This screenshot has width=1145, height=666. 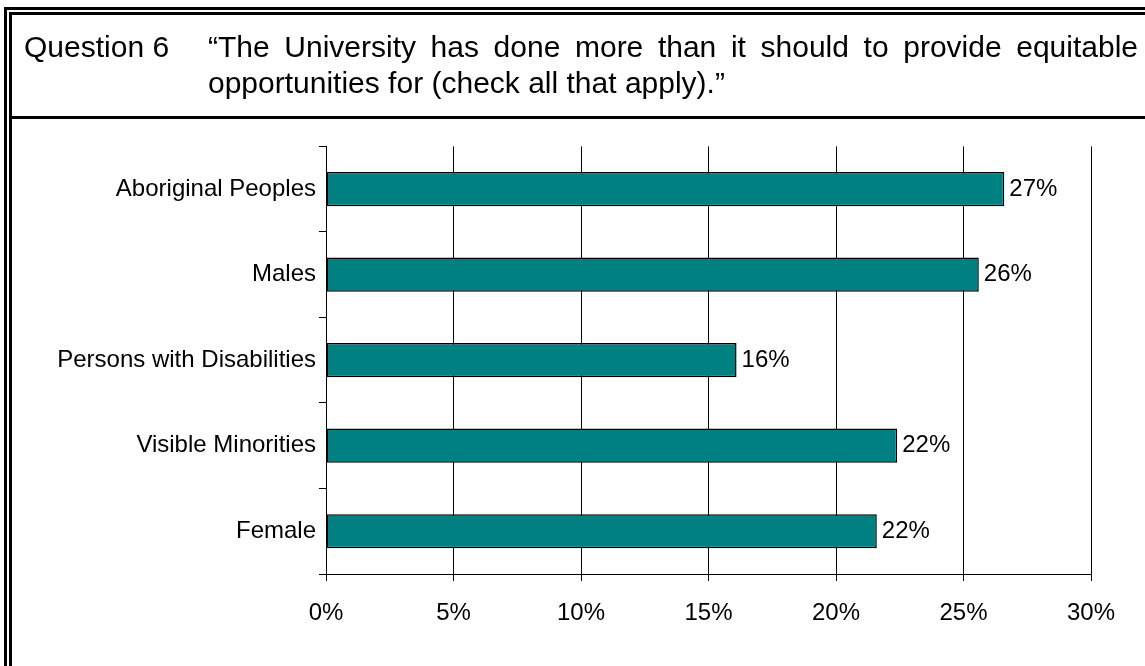 What do you see at coordinates (963, 612) in the screenshot?
I see `x-tick-label: 25%` at bounding box center [963, 612].